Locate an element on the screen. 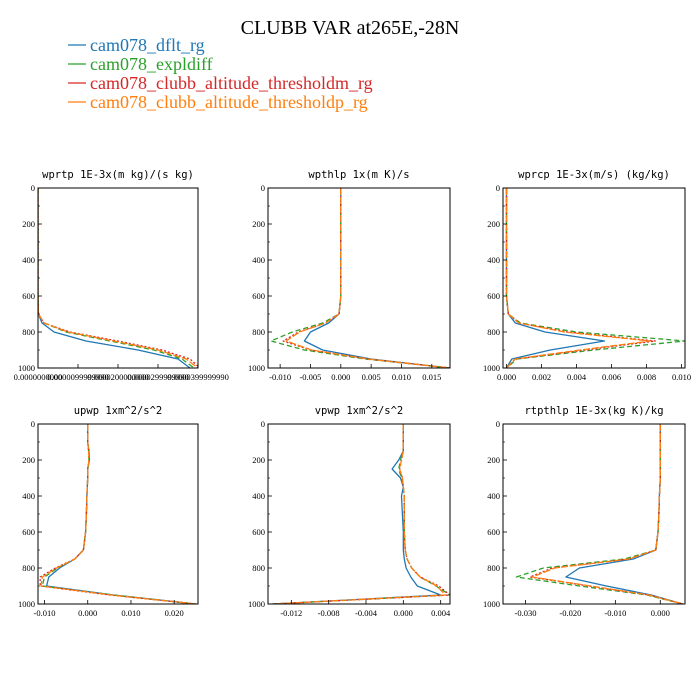  legend-entry-expldiff: cam078_expldiff is located at coordinates (151, 64).